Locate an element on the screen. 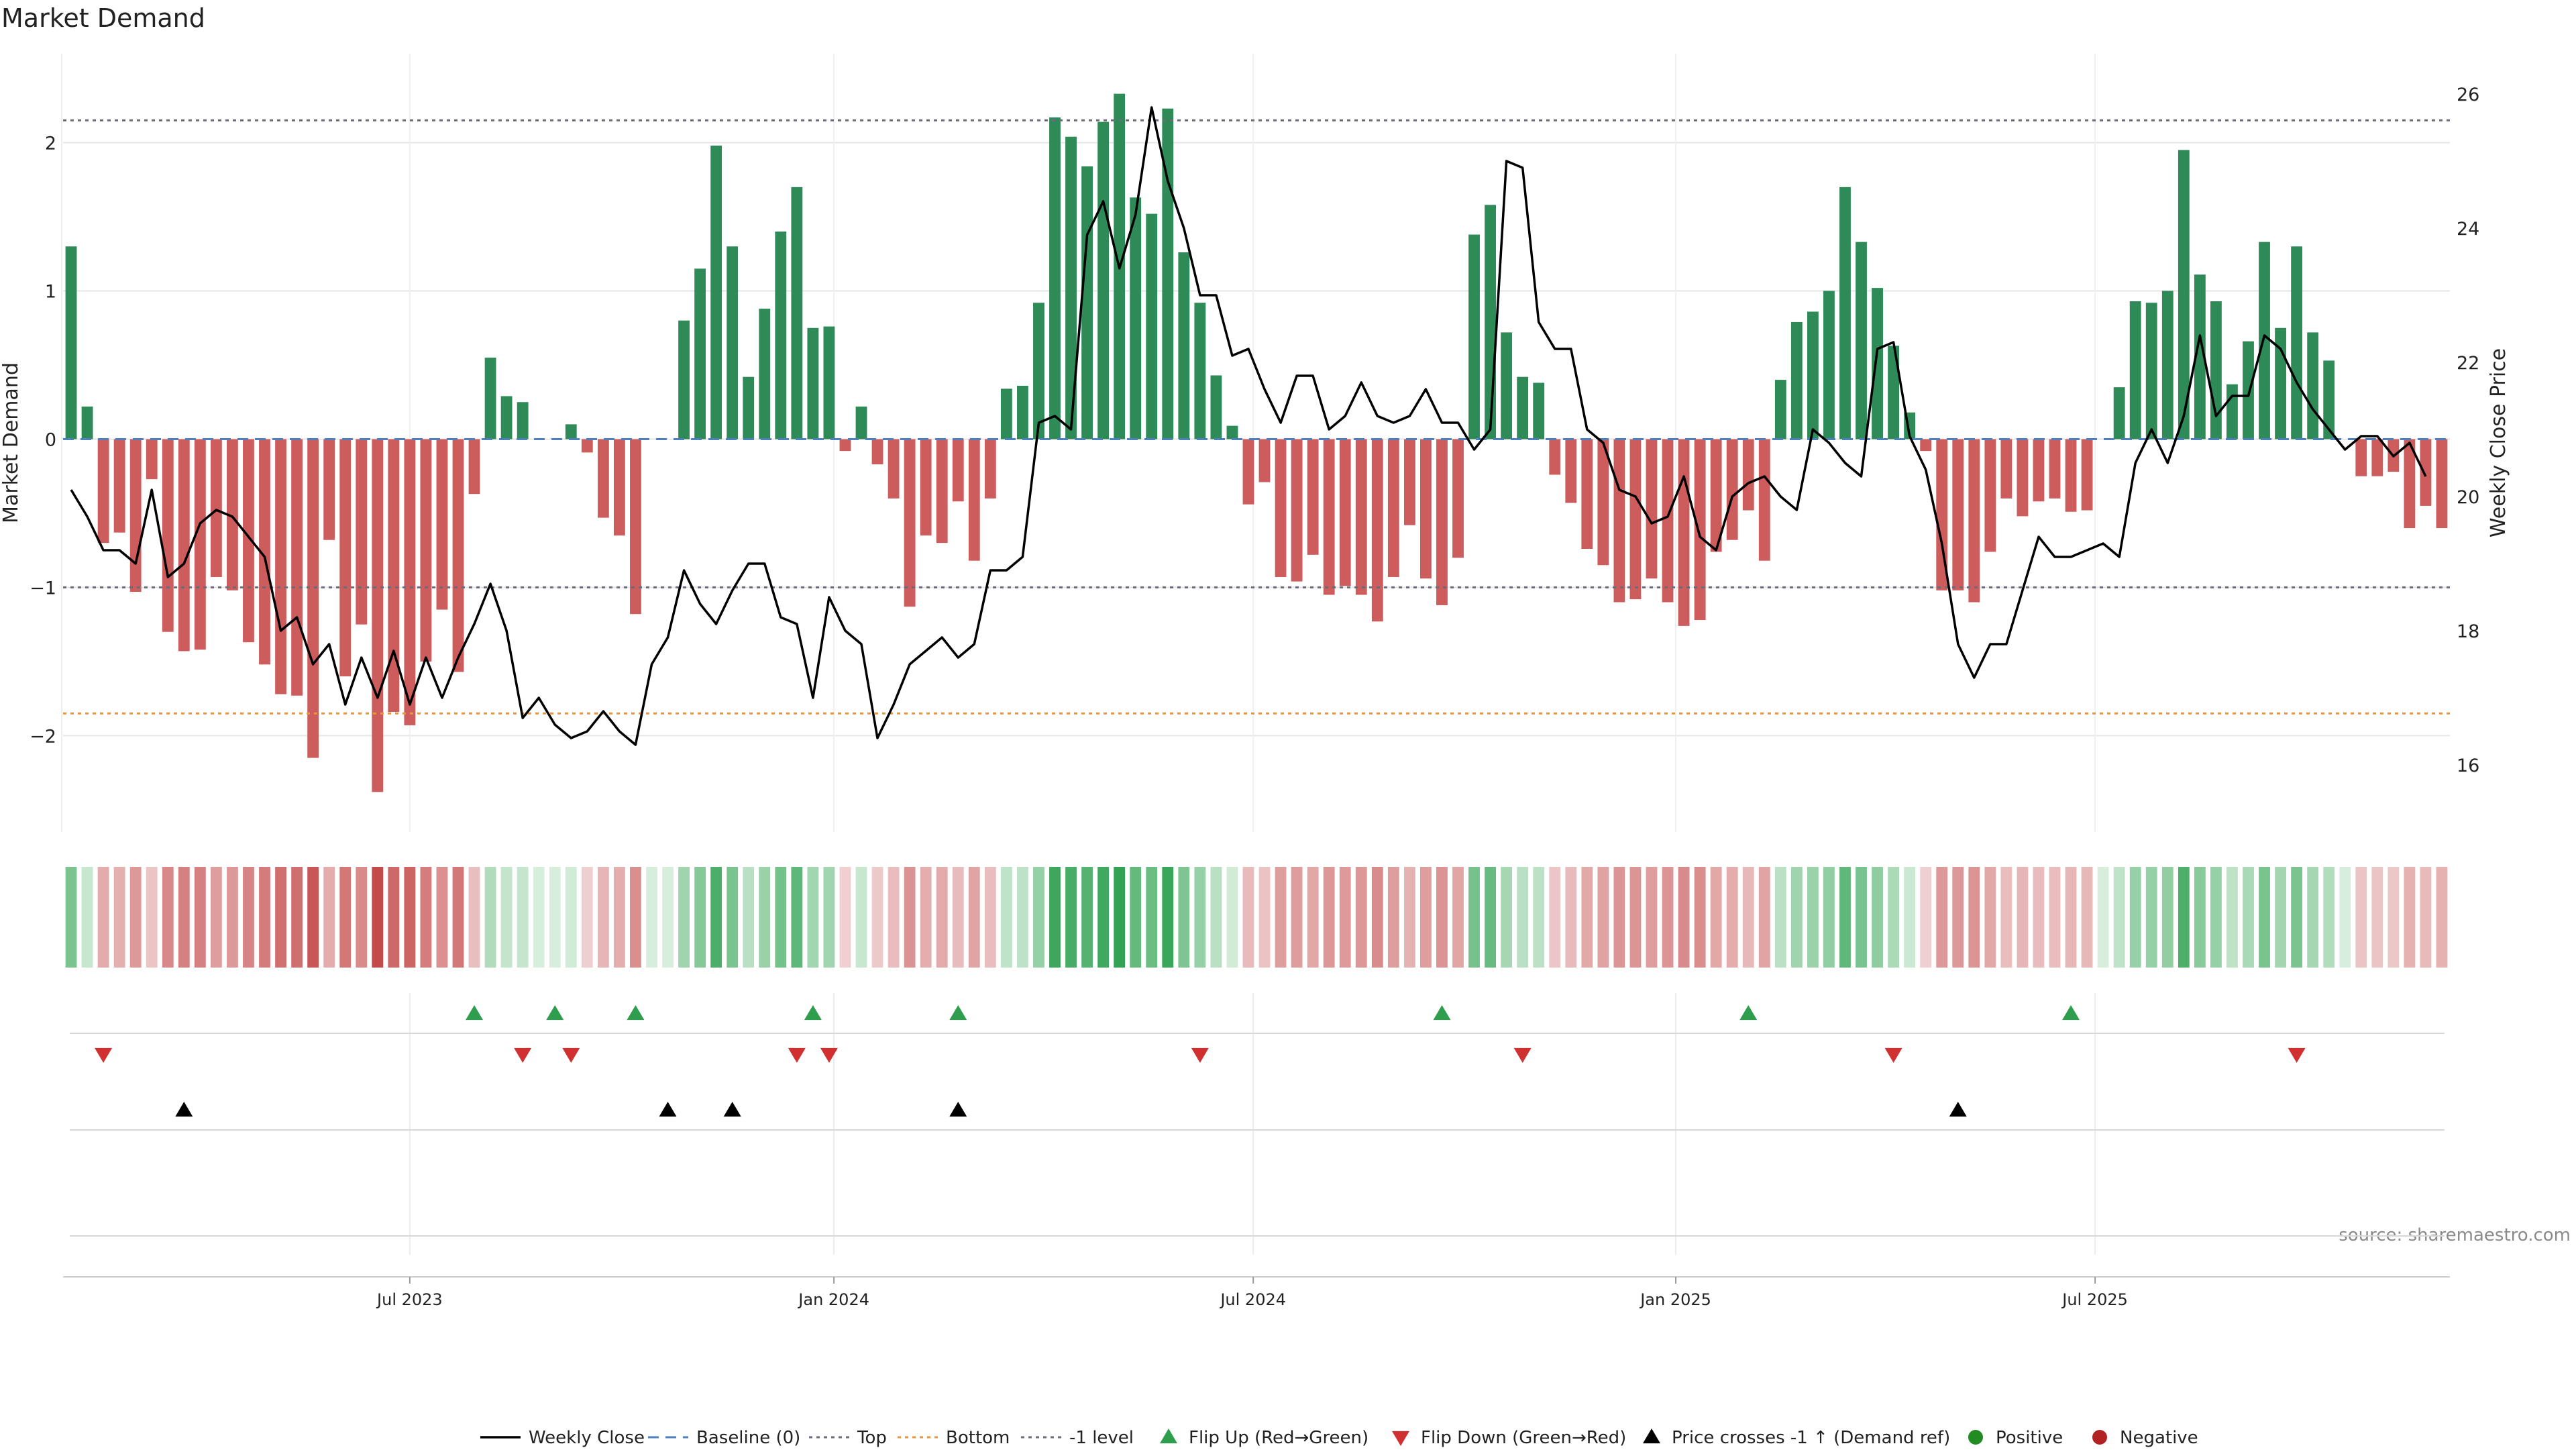  legend-symbol-triangle-up is located at coordinates (1168, 1437).